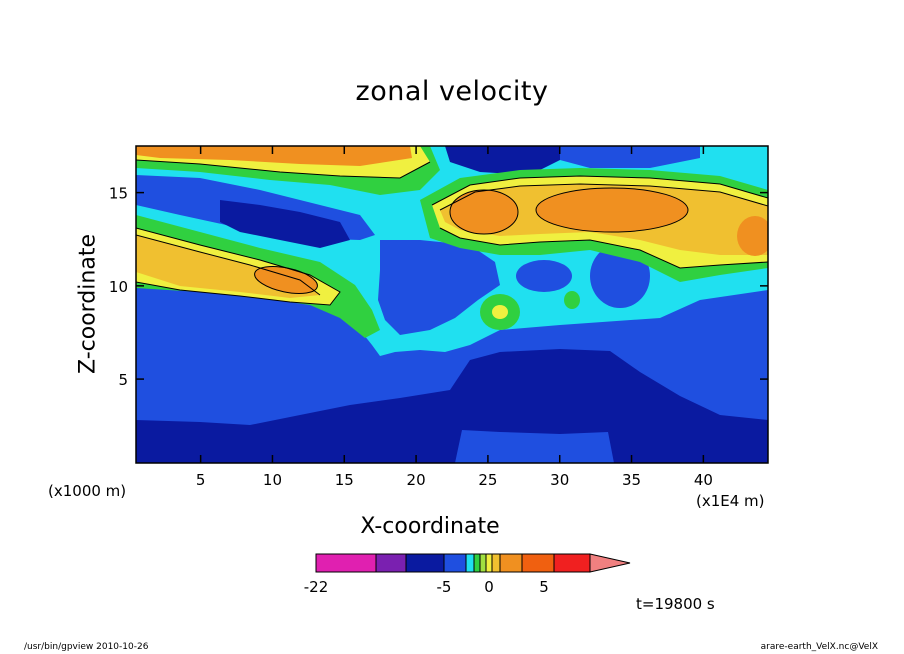 This screenshot has height=654, width=904. What do you see at coordinates (286, 280) in the screenshot?
I see `contour-region-pos-left-core` at bounding box center [286, 280].